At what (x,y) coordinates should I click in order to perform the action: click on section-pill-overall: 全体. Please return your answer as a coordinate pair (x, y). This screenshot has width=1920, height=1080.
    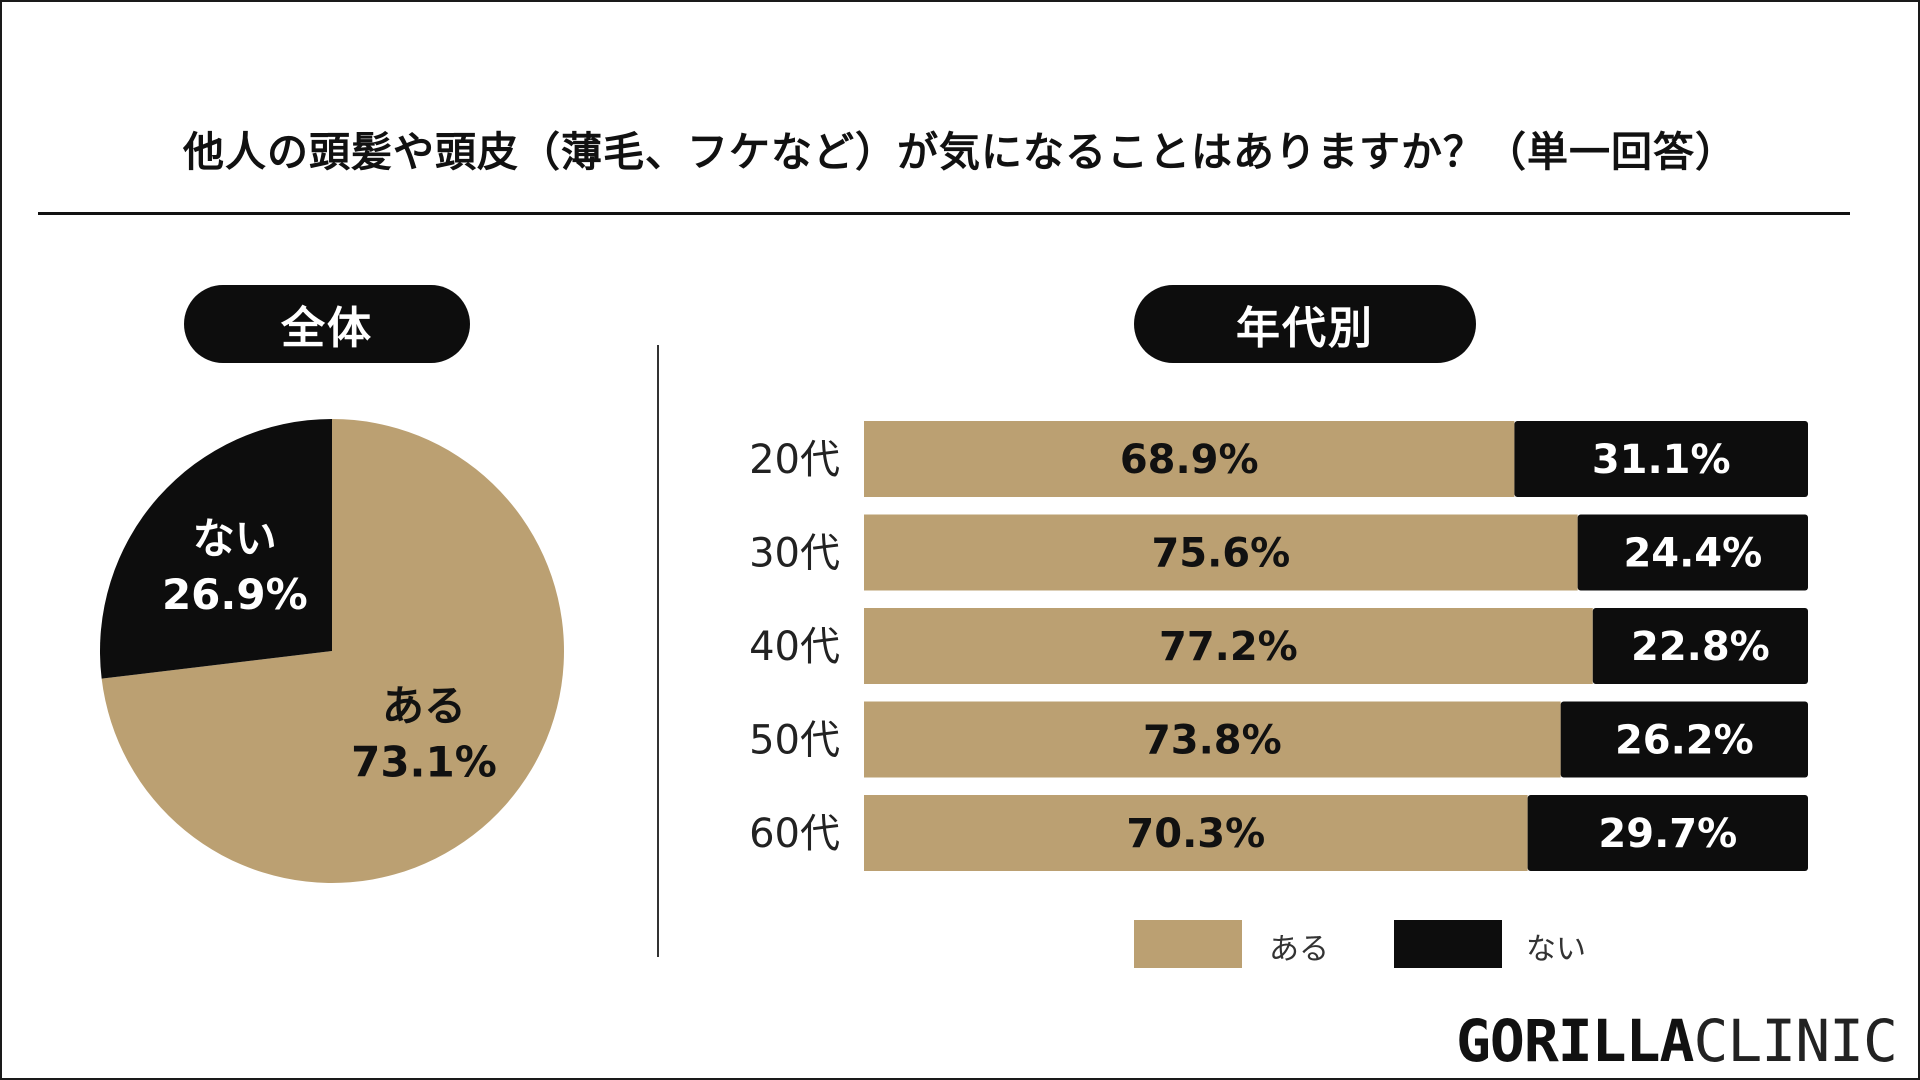
    Looking at the image, I should click on (327, 324).